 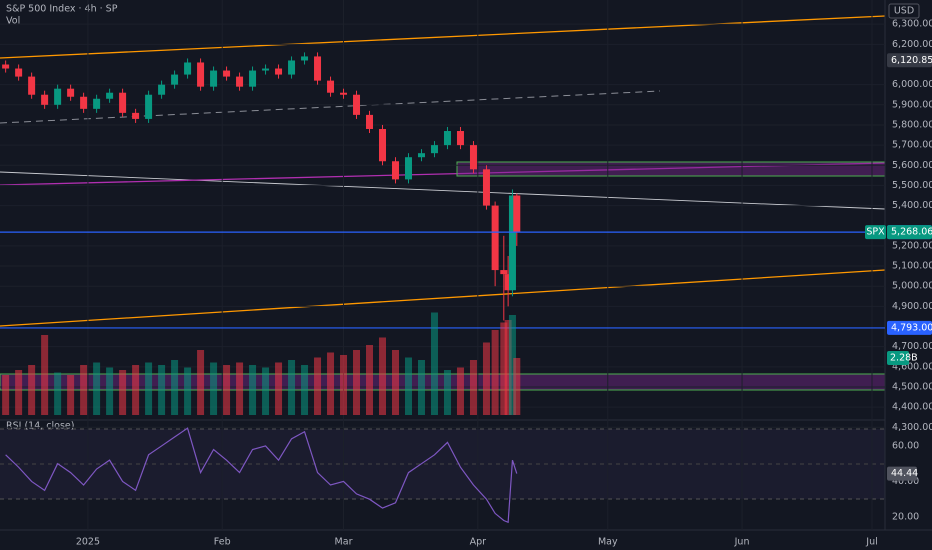 I want to click on rsi-title: RSI (14, close), so click(x=40, y=426).